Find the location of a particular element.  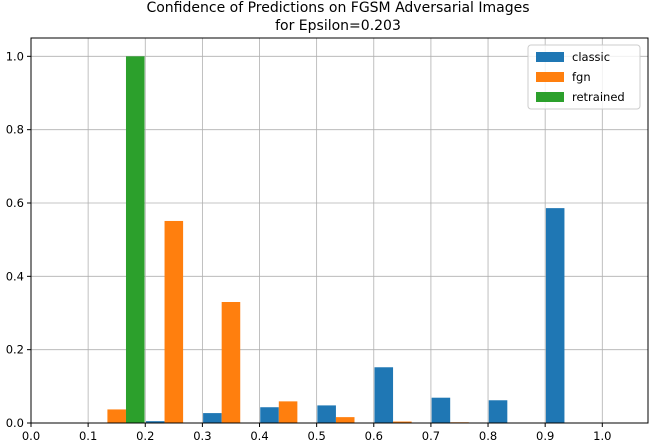

y-axis-ticks: 0.0 0.2 0.4 0.6 0.8 1.0 is located at coordinates (18, 239).